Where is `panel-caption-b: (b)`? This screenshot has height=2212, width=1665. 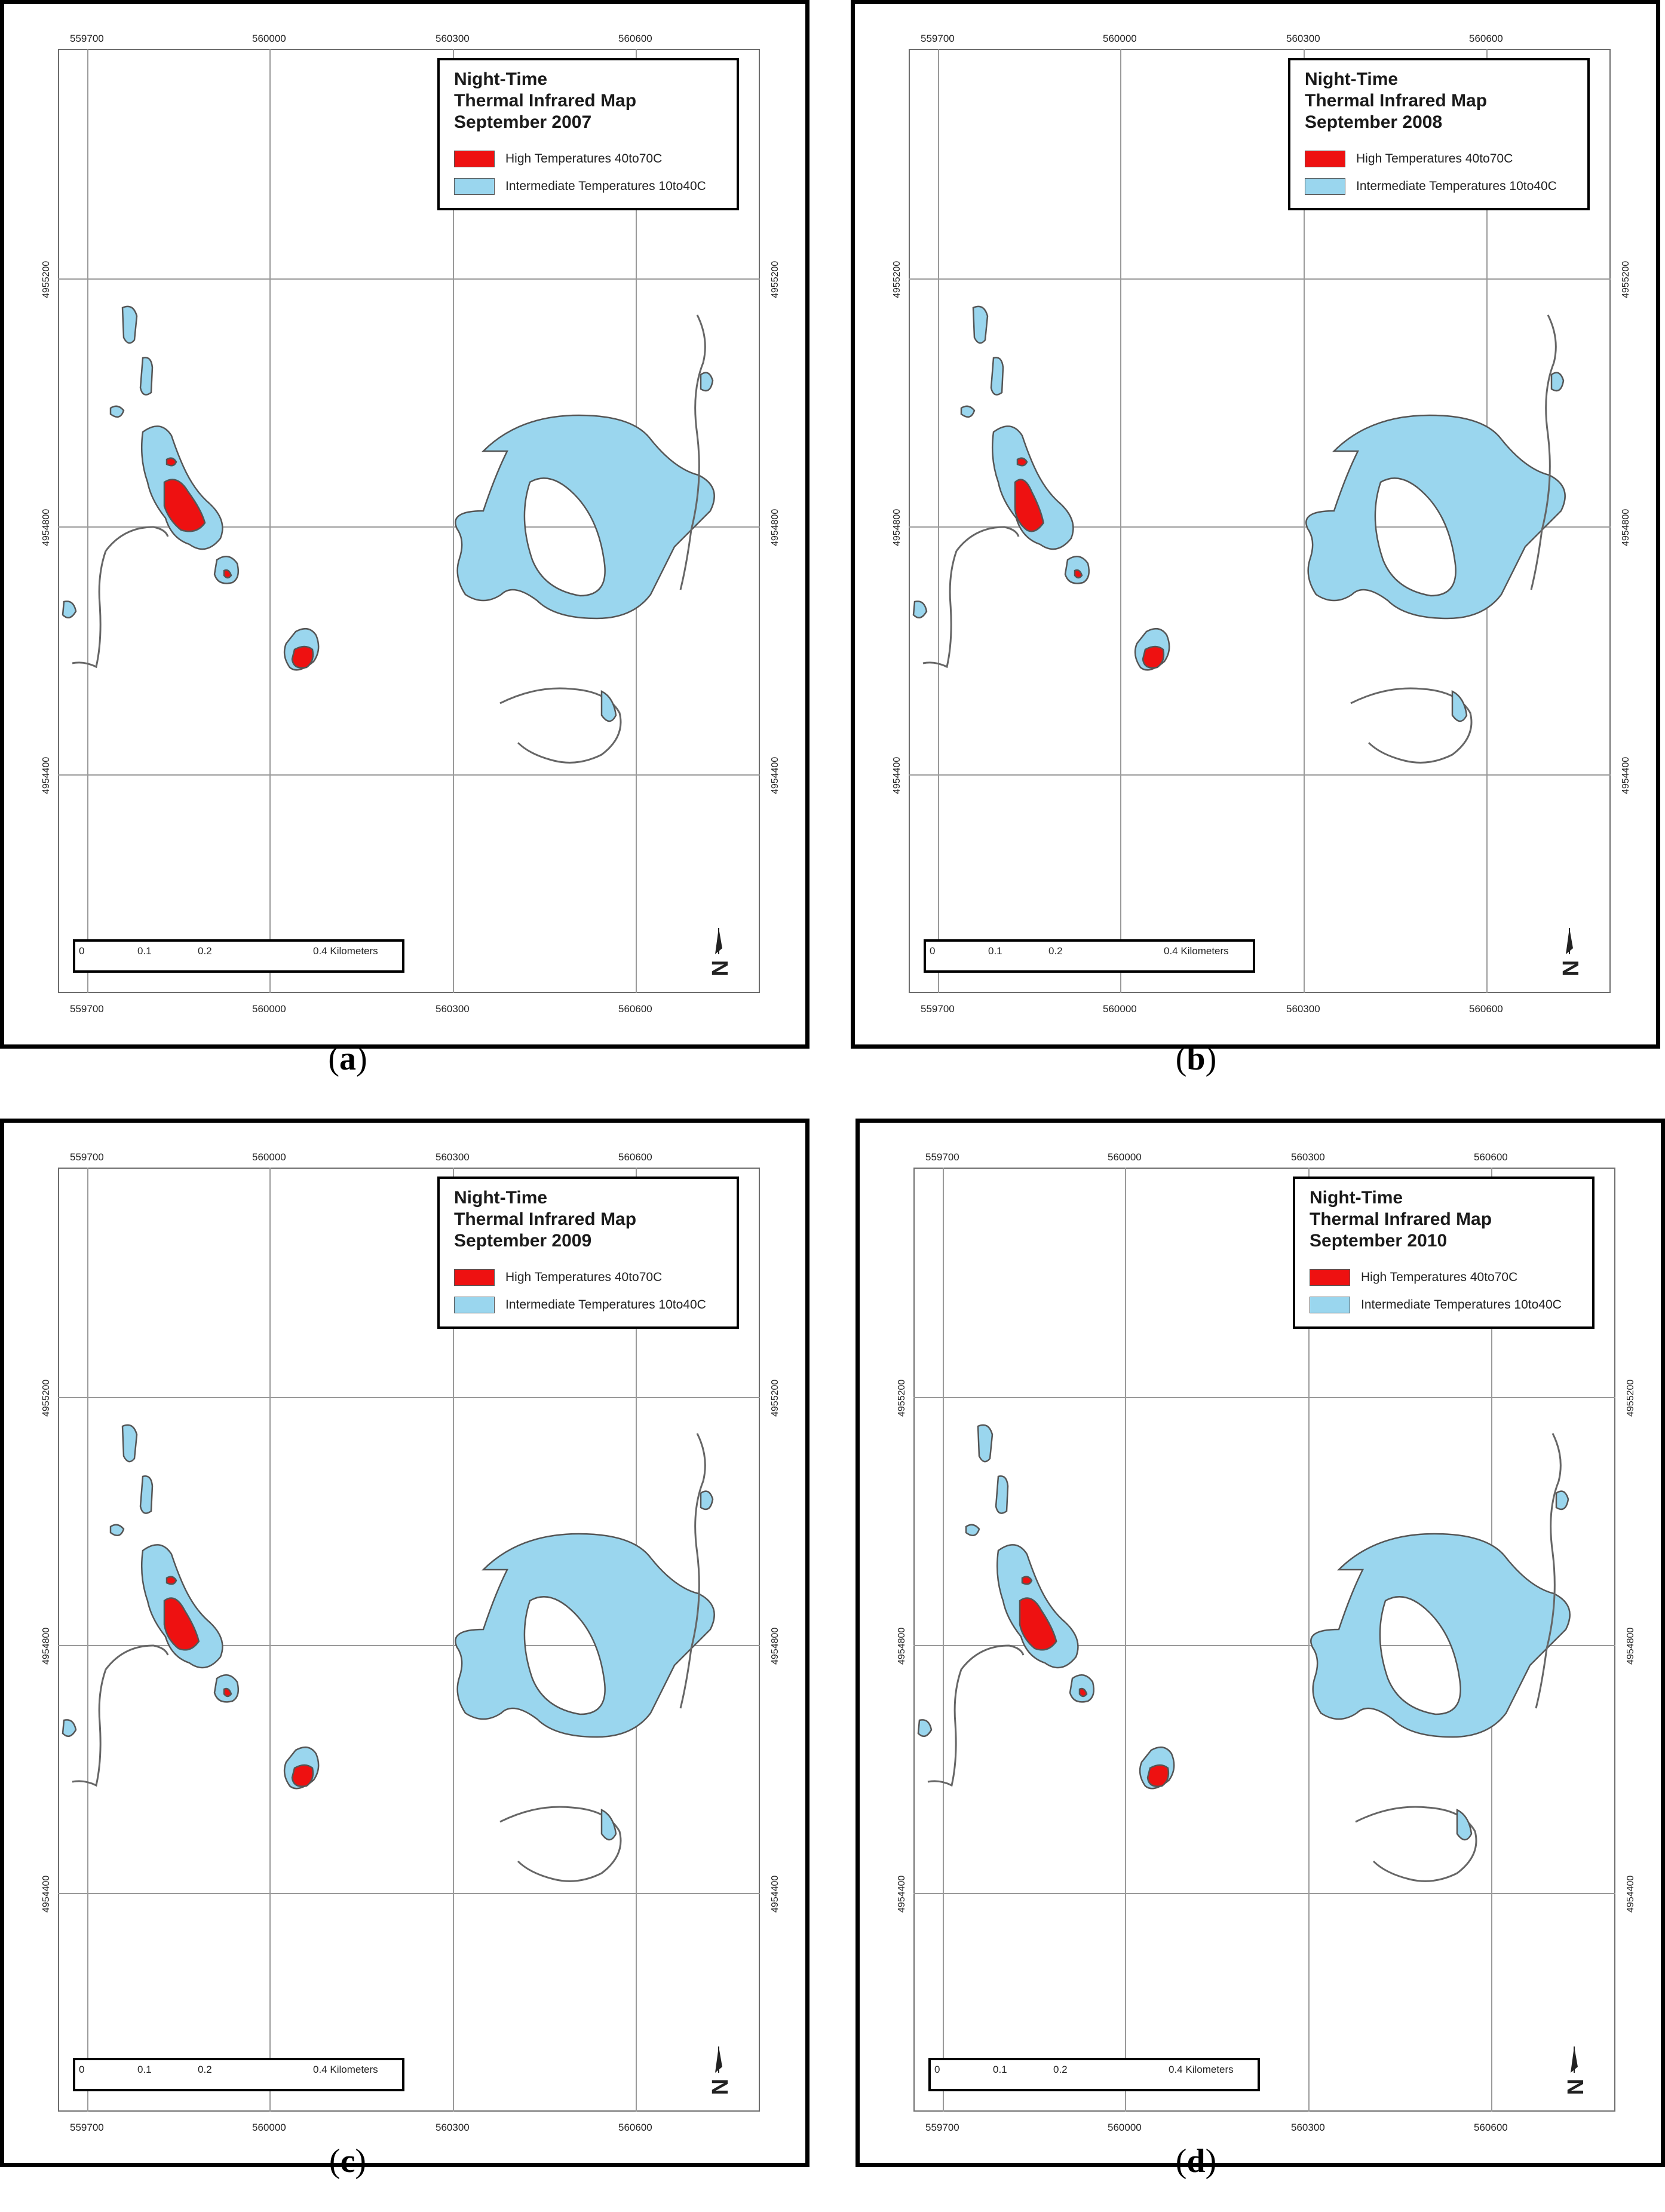 panel-caption-b: (b) is located at coordinates (1196, 1058).